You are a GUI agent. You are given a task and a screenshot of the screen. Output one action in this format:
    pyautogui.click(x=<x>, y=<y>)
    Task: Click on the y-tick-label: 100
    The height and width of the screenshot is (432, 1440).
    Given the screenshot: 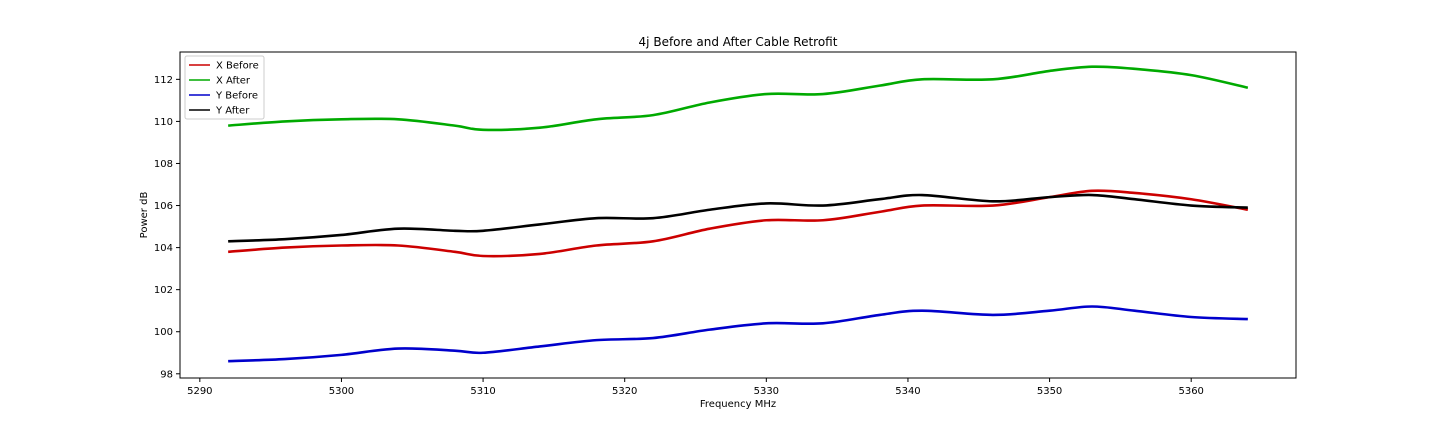 What is the action you would take?
    pyautogui.click(x=163, y=332)
    